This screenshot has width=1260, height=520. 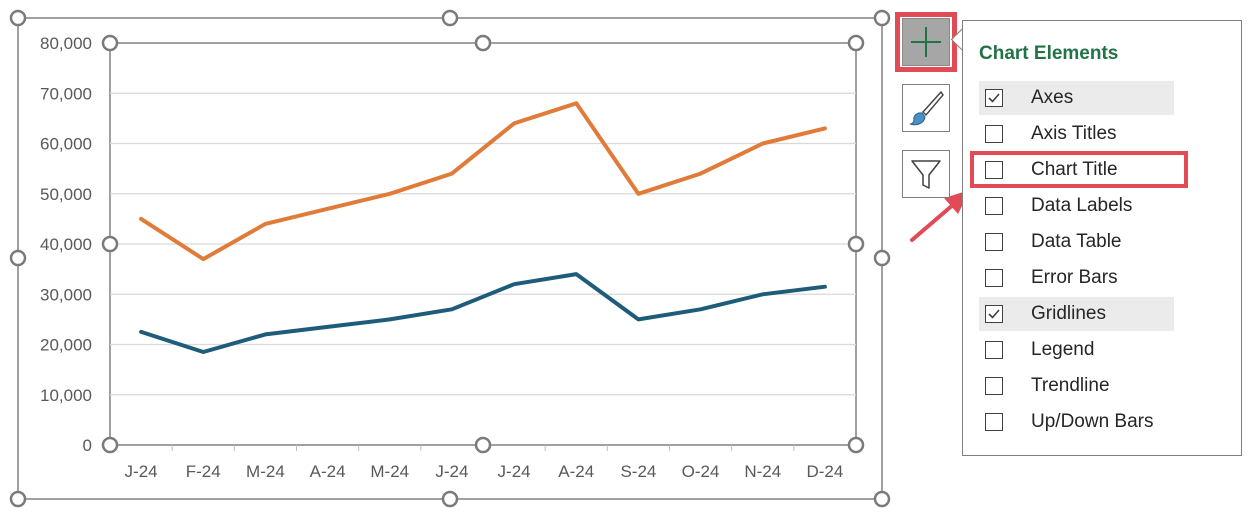 What do you see at coordinates (1092, 421) in the screenshot?
I see `option-label: Up/Down Bars` at bounding box center [1092, 421].